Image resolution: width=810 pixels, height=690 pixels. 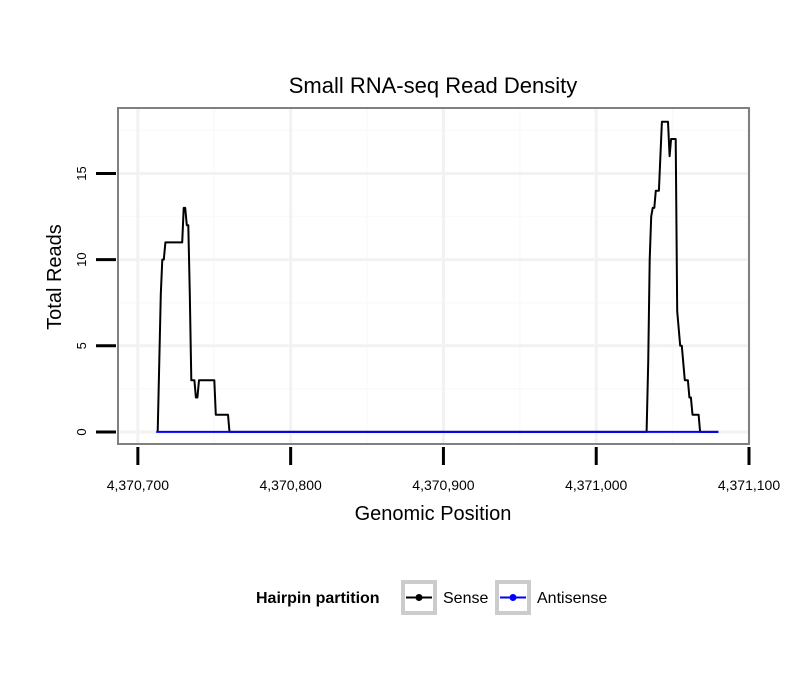 What do you see at coordinates (443, 485) in the screenshot?
I see `x-tick-label: 4,370,900` at bounding box center [443, 485].